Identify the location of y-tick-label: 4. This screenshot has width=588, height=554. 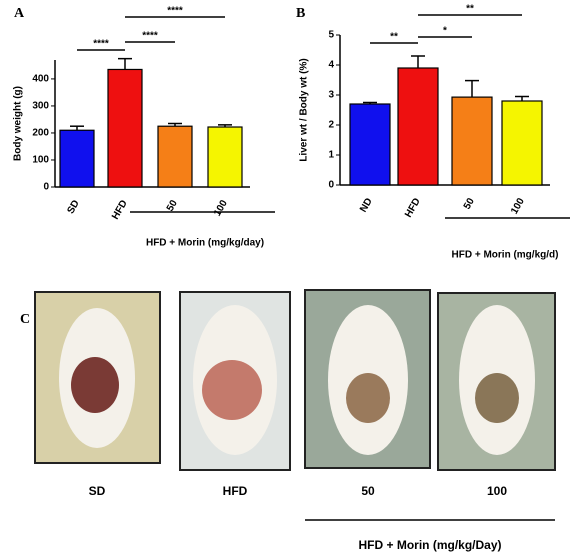
(331, 65).